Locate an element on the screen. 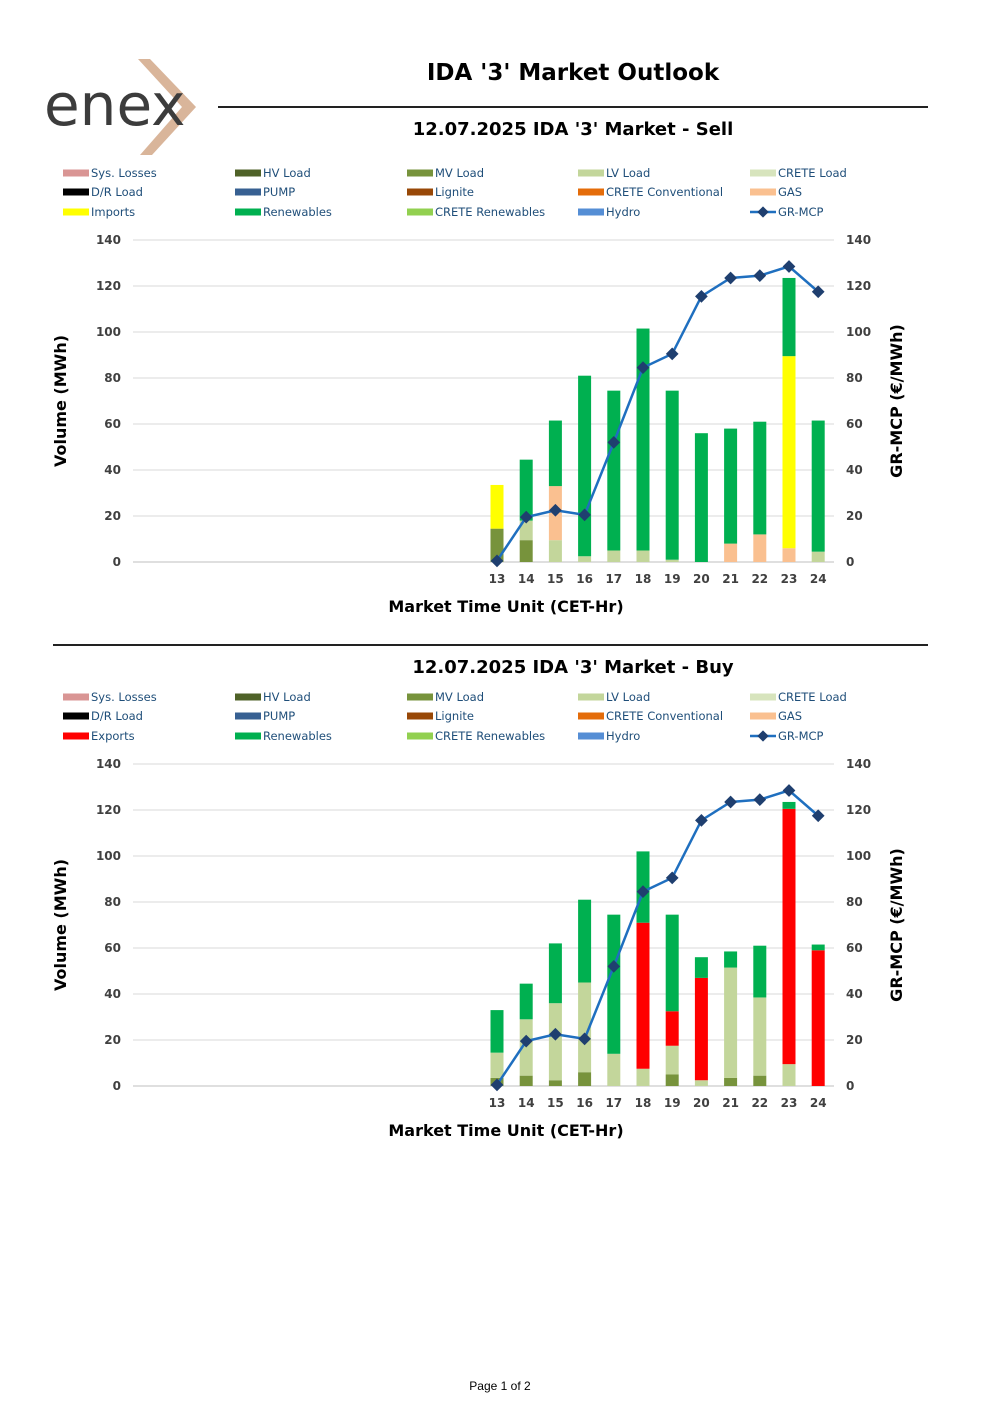 The height and width of the screenshot is (1415, 1000). x-tick-label: 15 is located at coordinates (555, 579).